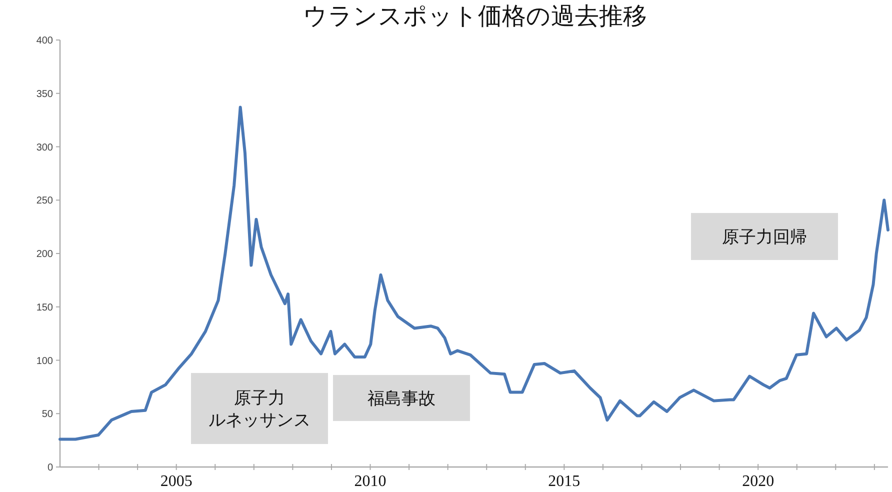 Image resolution: width=892 pixels, height=492 pixels. I want to click on y-tick-label: 0, so click(50, 468).